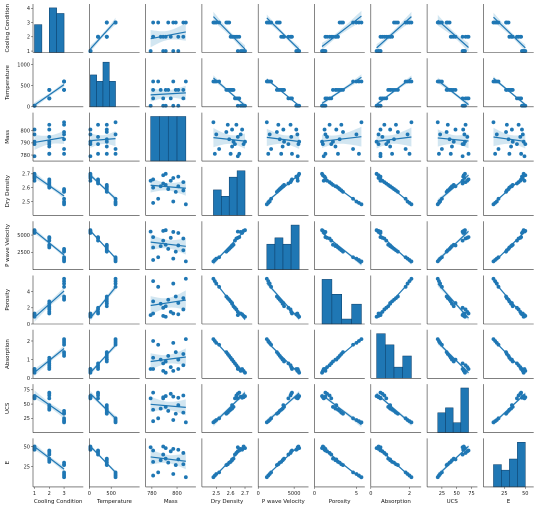 Image resolution: width=550 pixels, height=510 pixels. Describe the element at coordinates (409, 494) in the screenshot. I see `x-tick-label: 2` at that location.